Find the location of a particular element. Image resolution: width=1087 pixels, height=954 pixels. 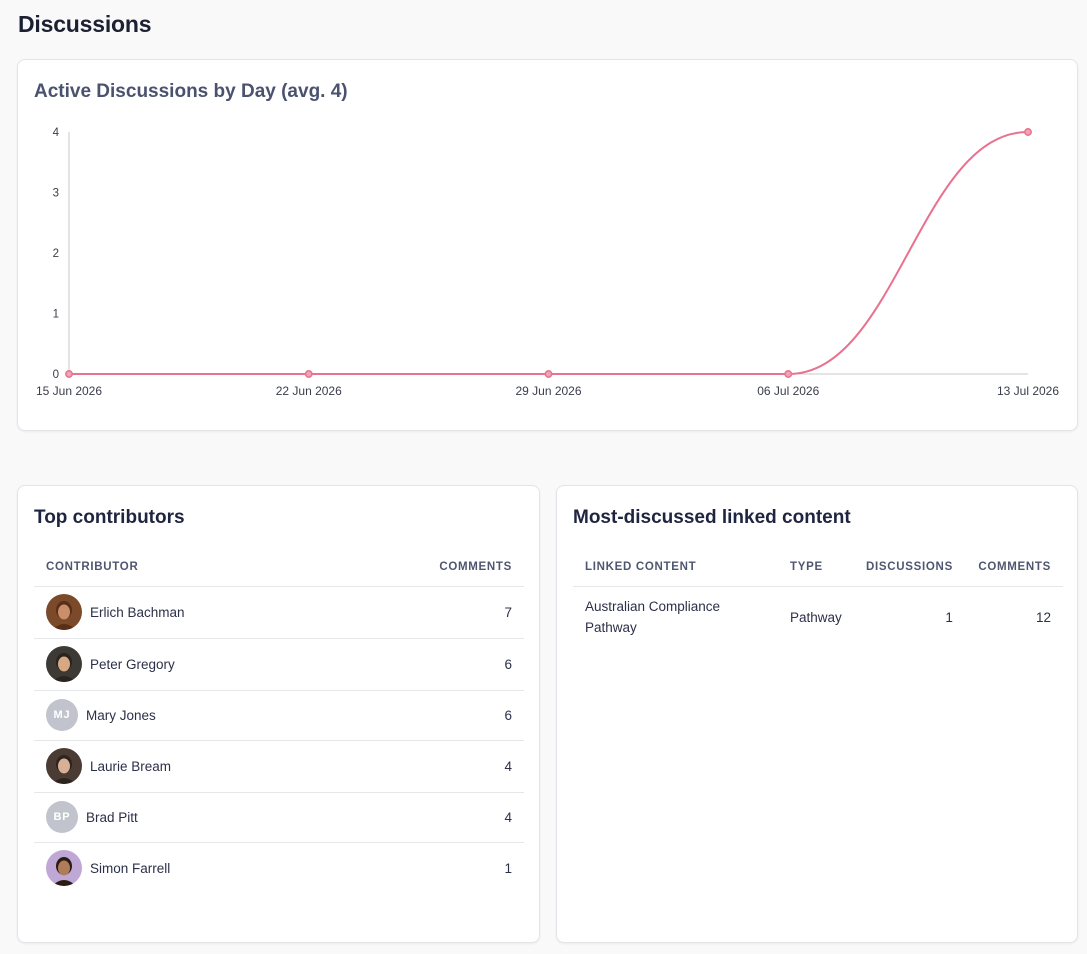

comments-column-header: COMMENTS is located at coordinates (432, 568).